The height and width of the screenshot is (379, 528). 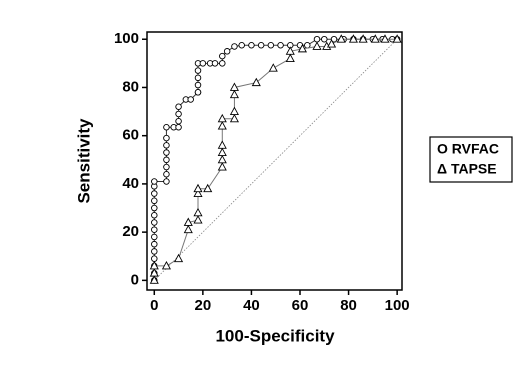 What do you see at coordinates (130, 183) in the screenshot?
I see `y-tick-label: 40` at bounding box center [130, 183].